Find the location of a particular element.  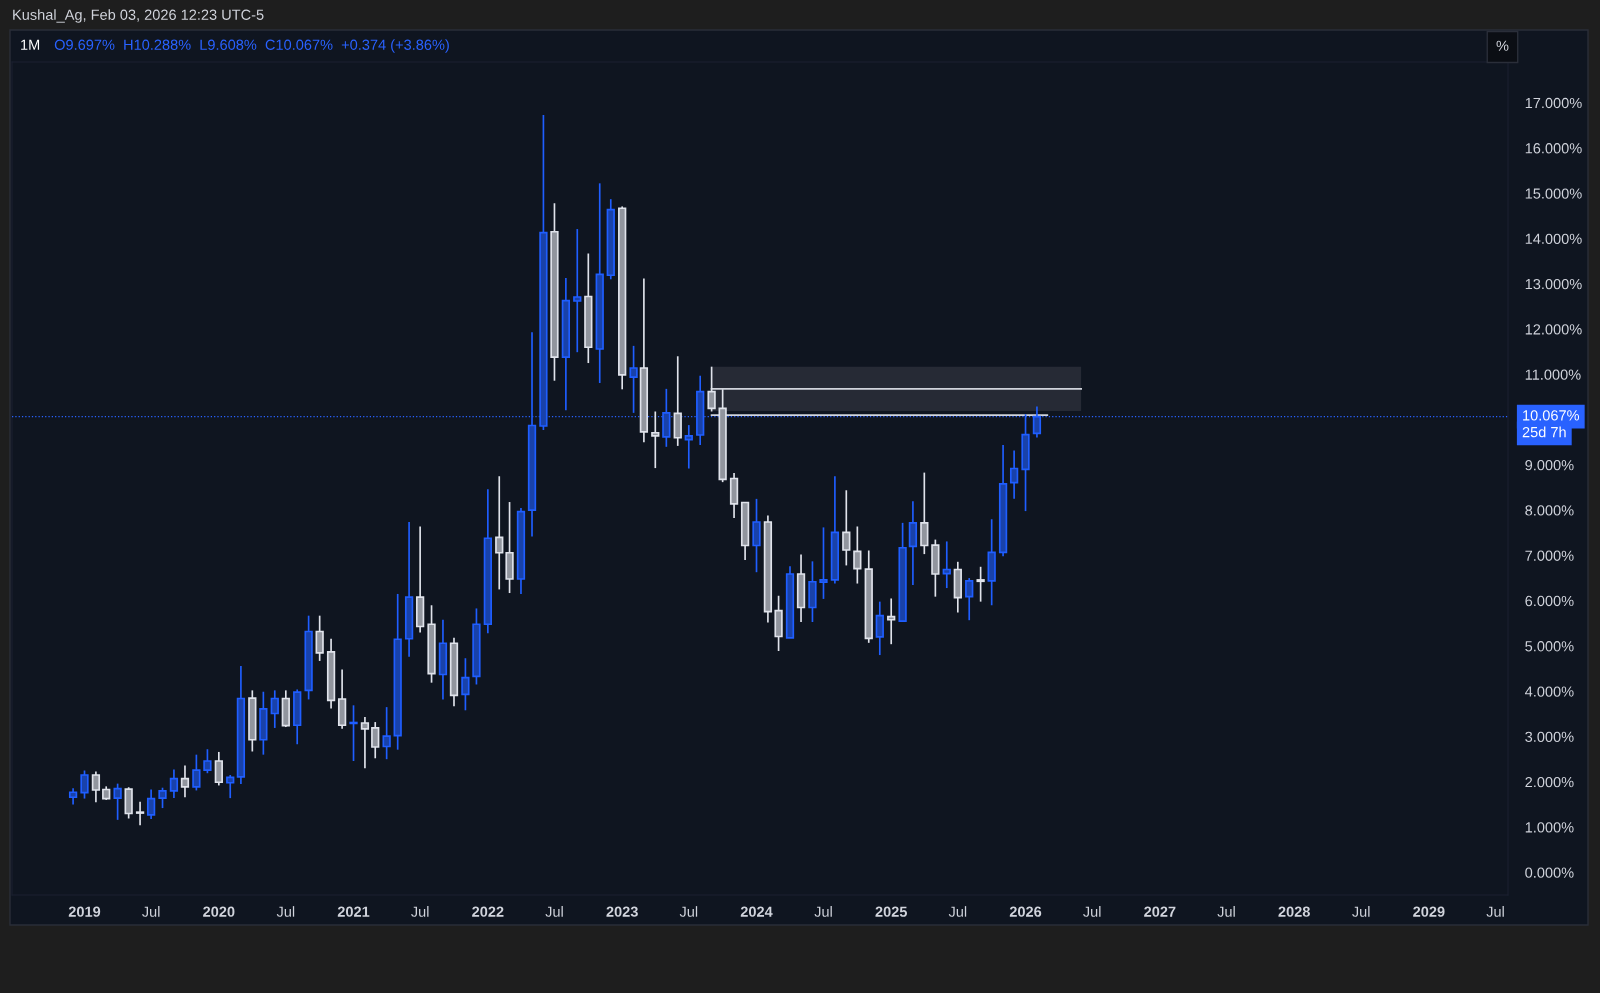

x-tick-label: 2019 is located at coordinates (84, 911).